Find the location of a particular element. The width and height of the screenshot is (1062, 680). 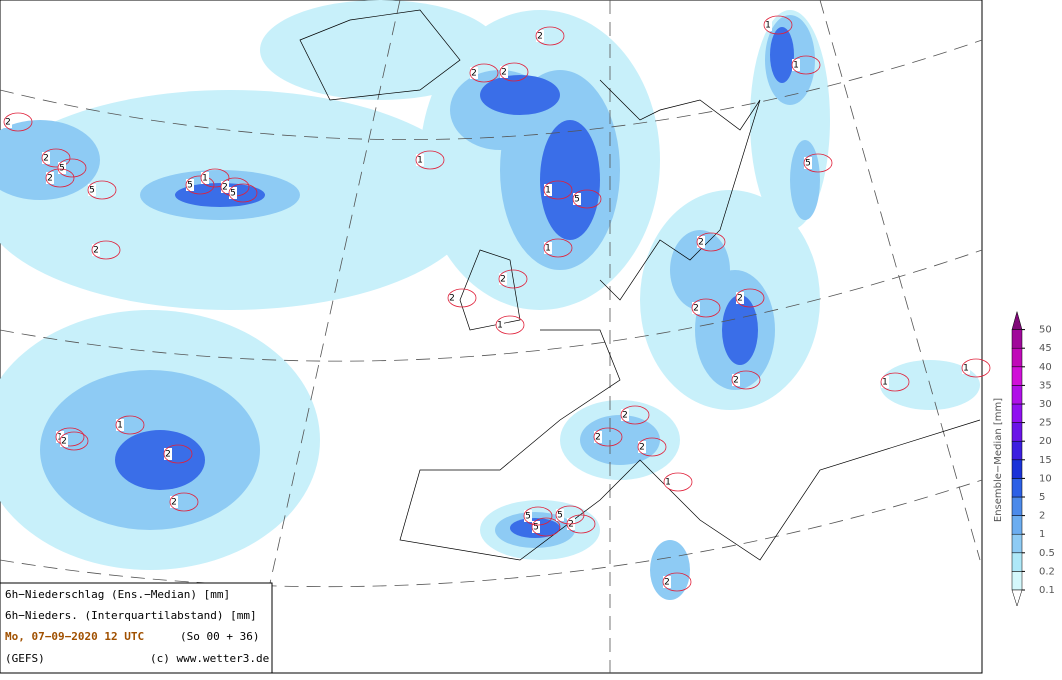

legend-frame is located at coordinates (136, 628).